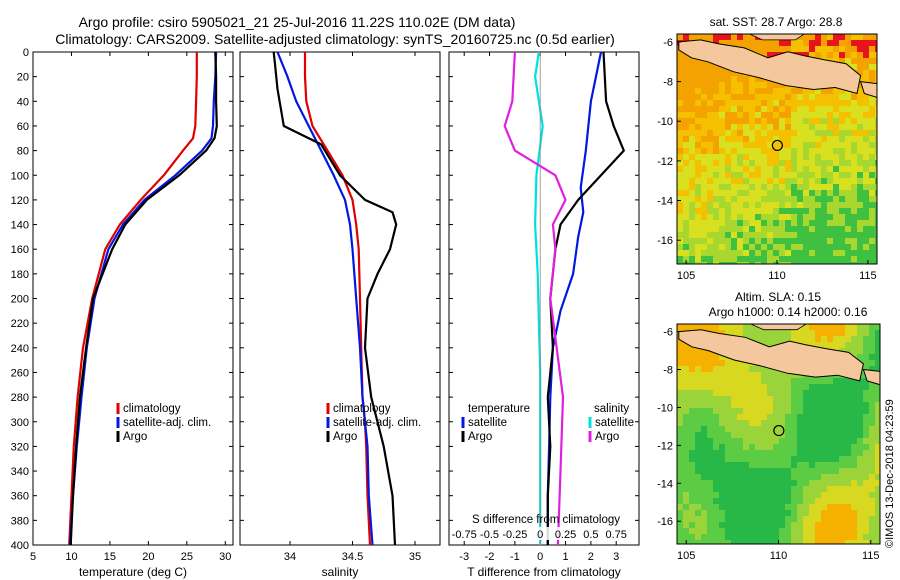 The height and width of the screenshot is (580, 900). I want to click on x-tick-label: 34, so click(290, 557).